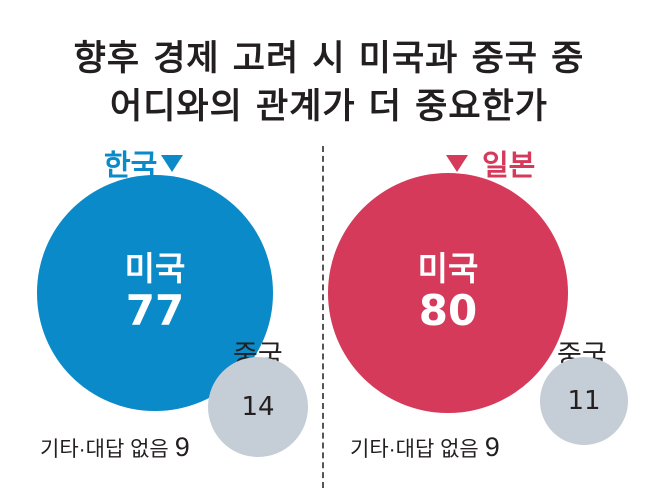 The height and width of the screenshot is (504, 658). I want to click on japan-china-bubble: 11, so click(584, 401).